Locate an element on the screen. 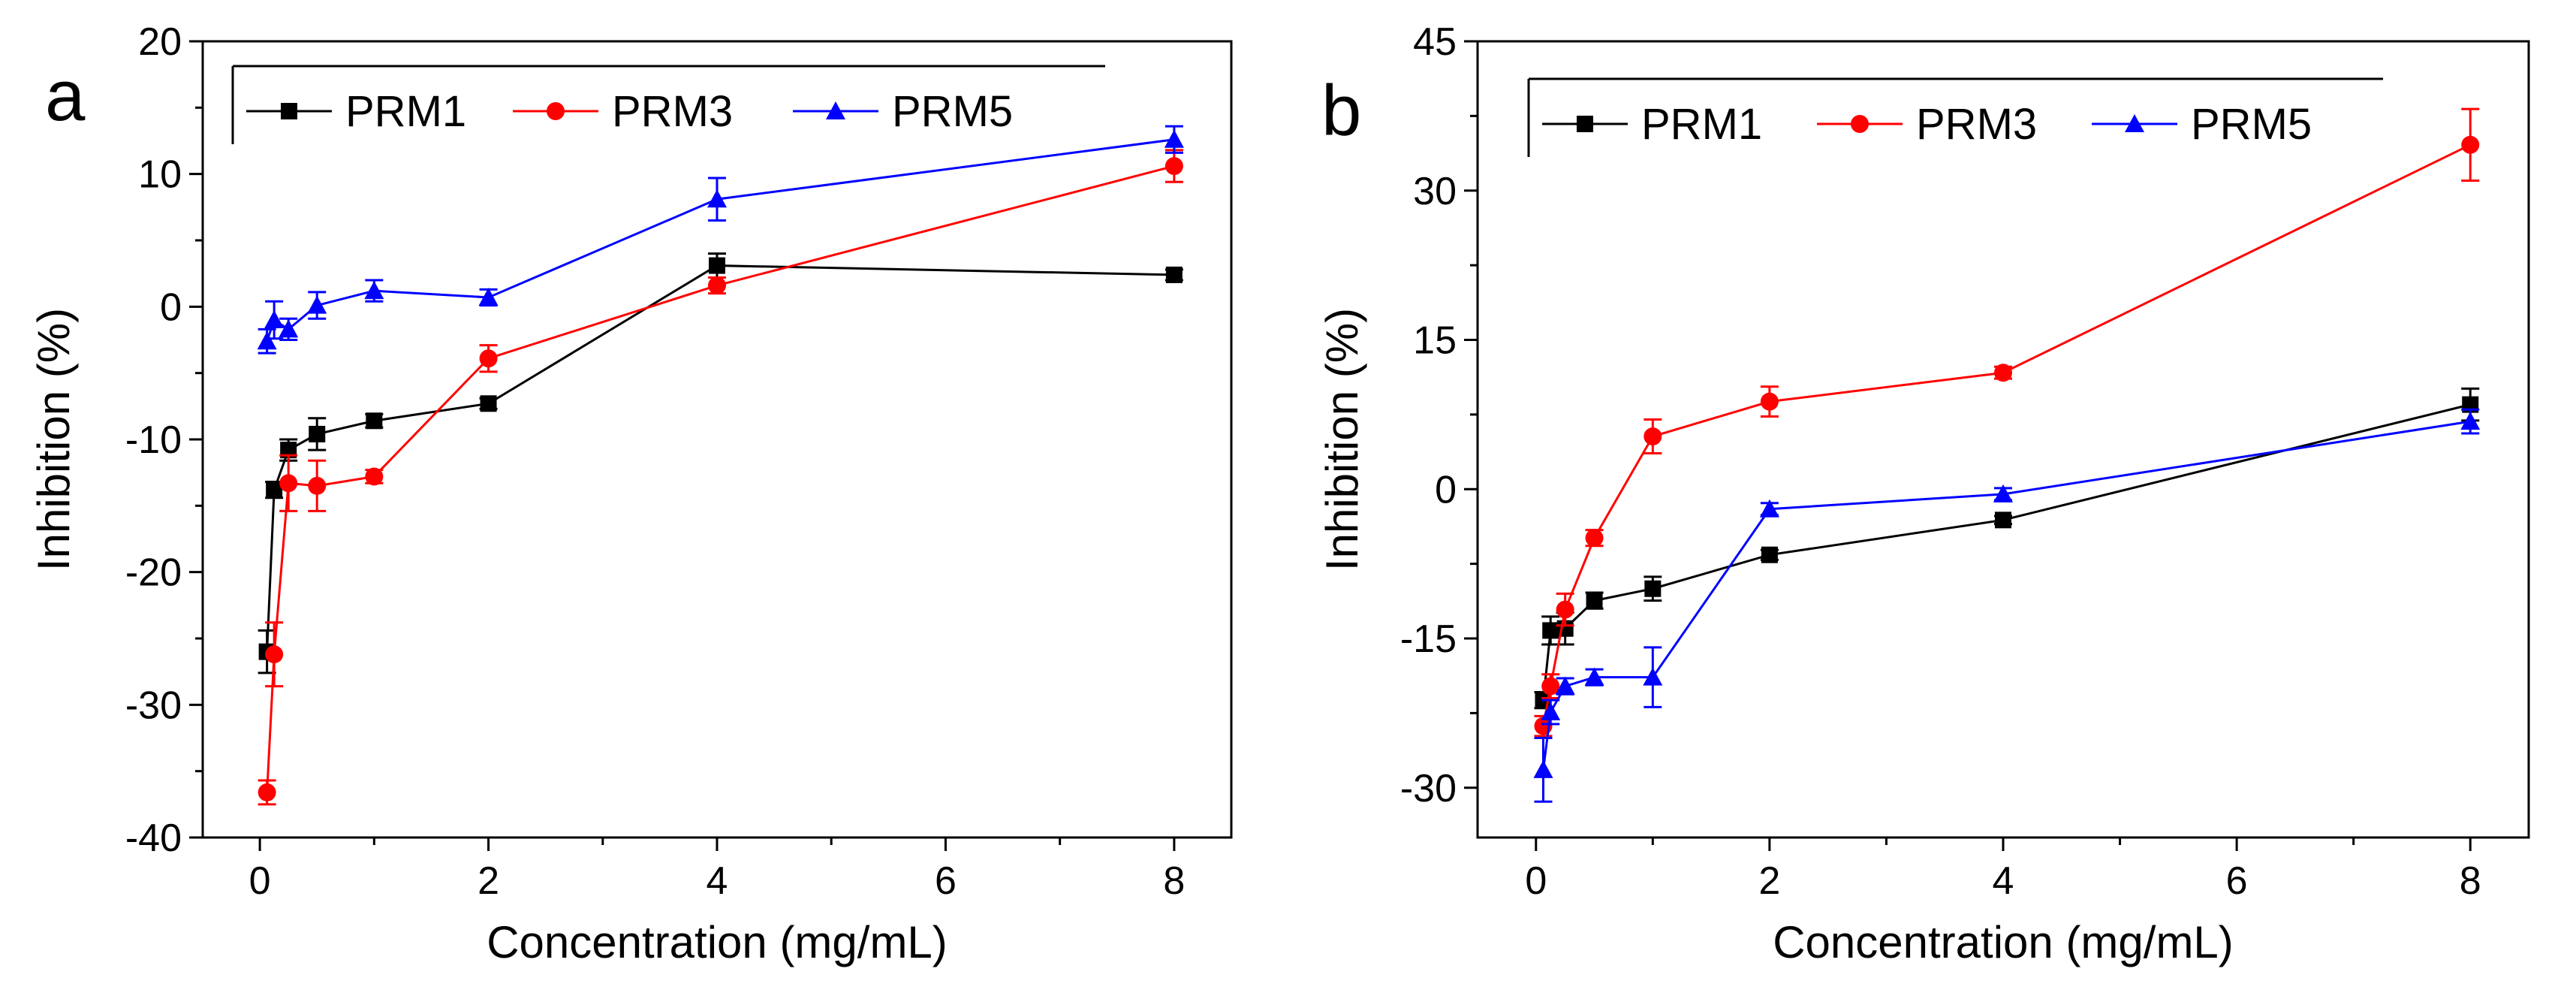 The image size is (2576, 1008). panel-label: b is located at coordinates (1341, 111).